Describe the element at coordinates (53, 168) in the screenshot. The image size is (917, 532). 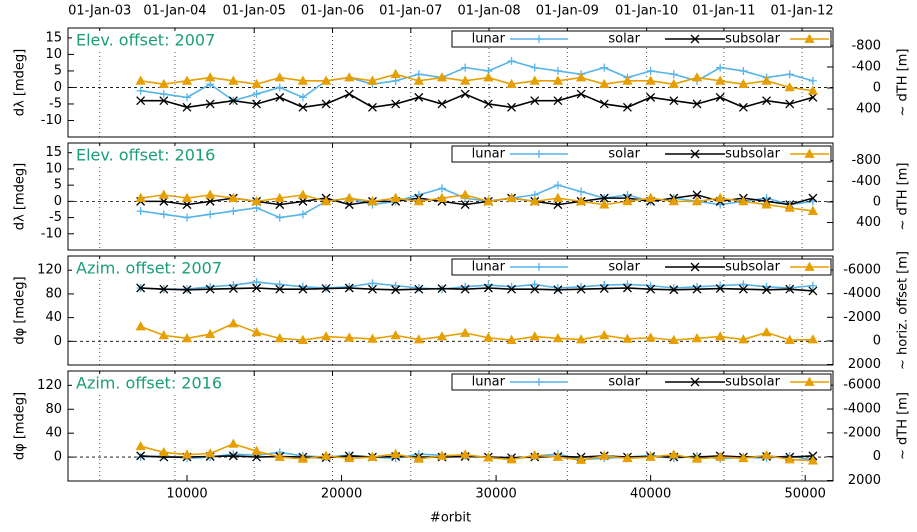
I see `y-tick-label: 10` at that location.